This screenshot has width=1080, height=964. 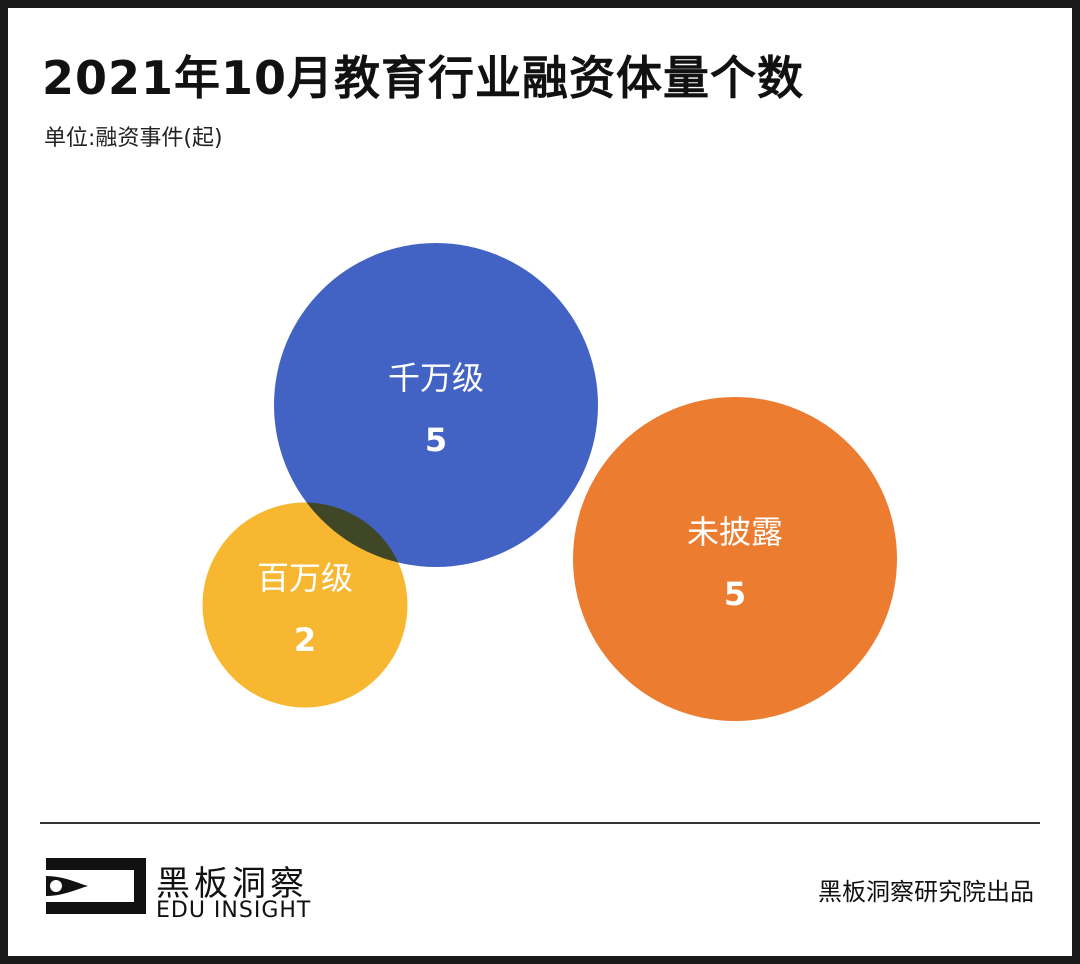 I want to click on bubble-value-baiwan: 2, so click(x=305, y=640).